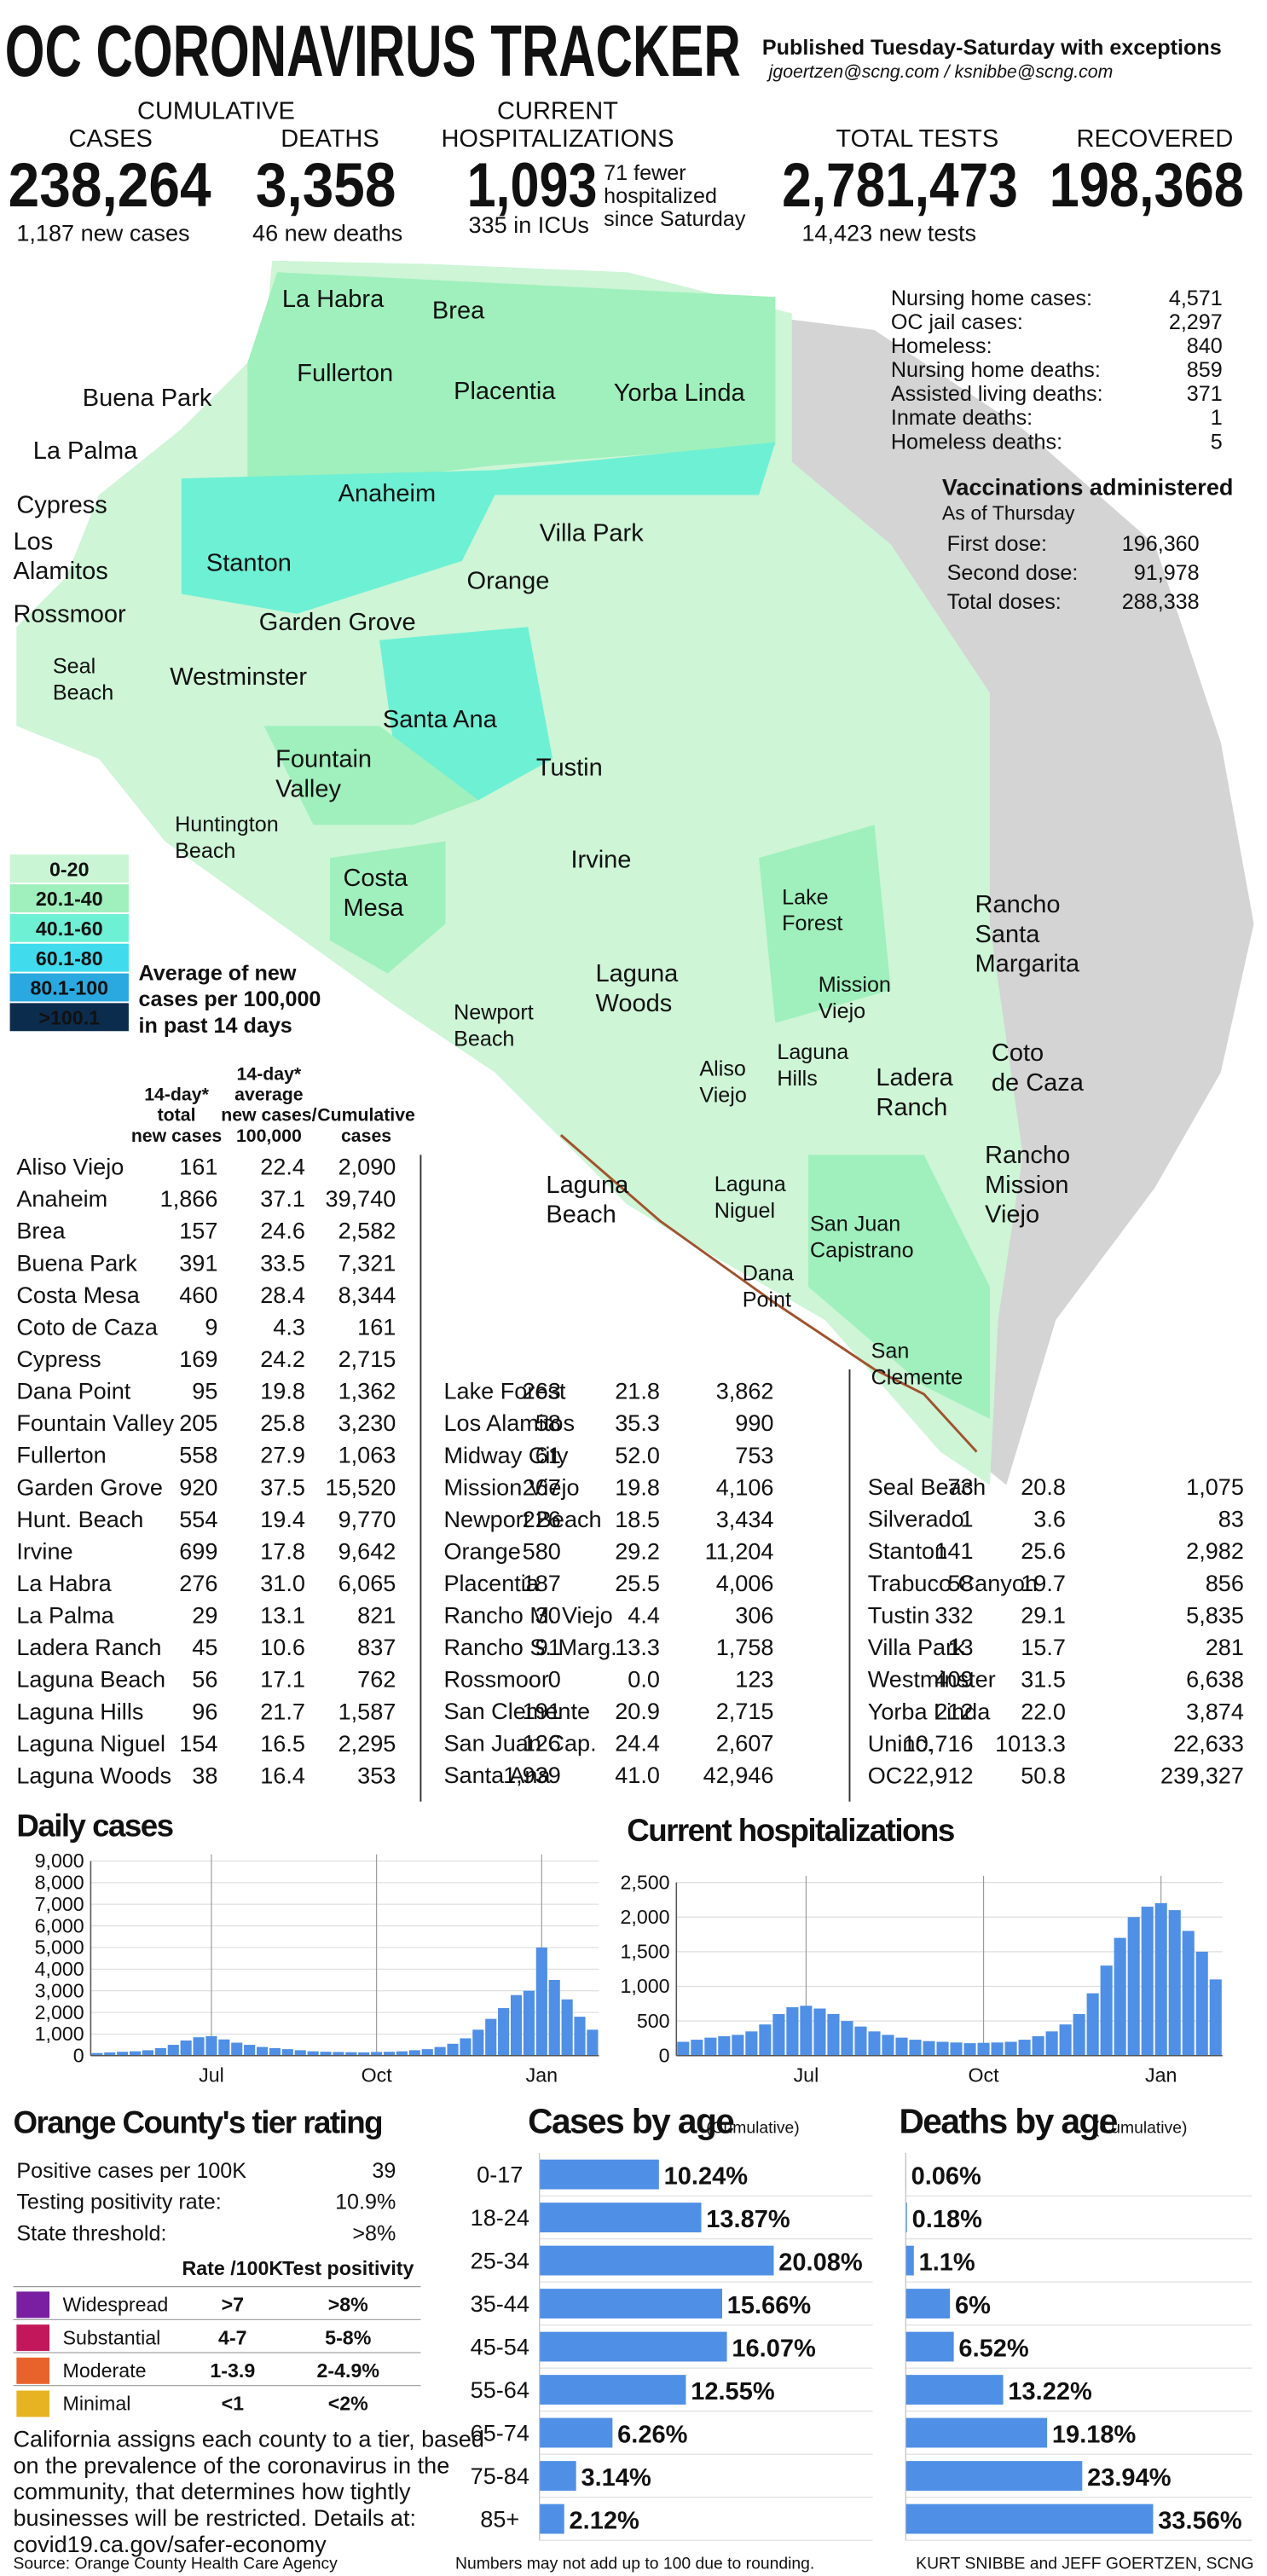  I want to click on table-cell: 1, so click(967, 1519).